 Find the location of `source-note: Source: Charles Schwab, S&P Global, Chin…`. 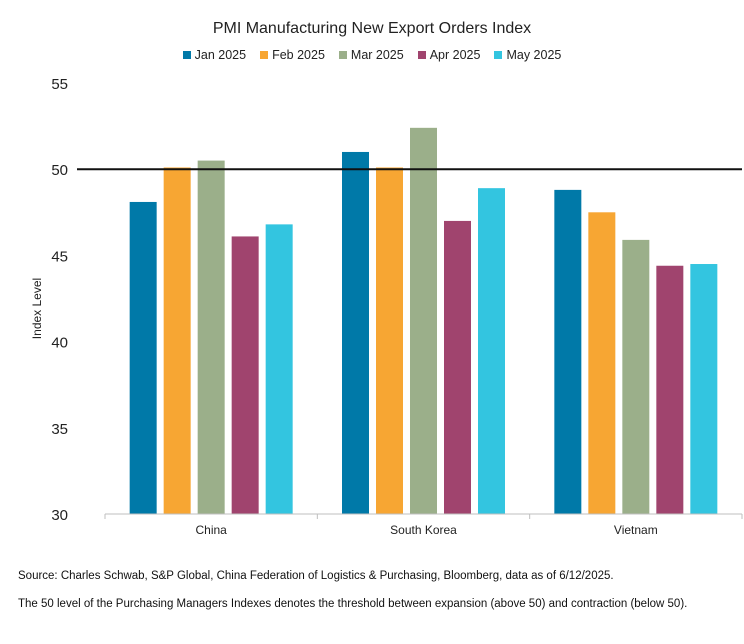

source-note: Source: Charles Schwab, S&P Global, Chin… is located at coordinates (316, 576).